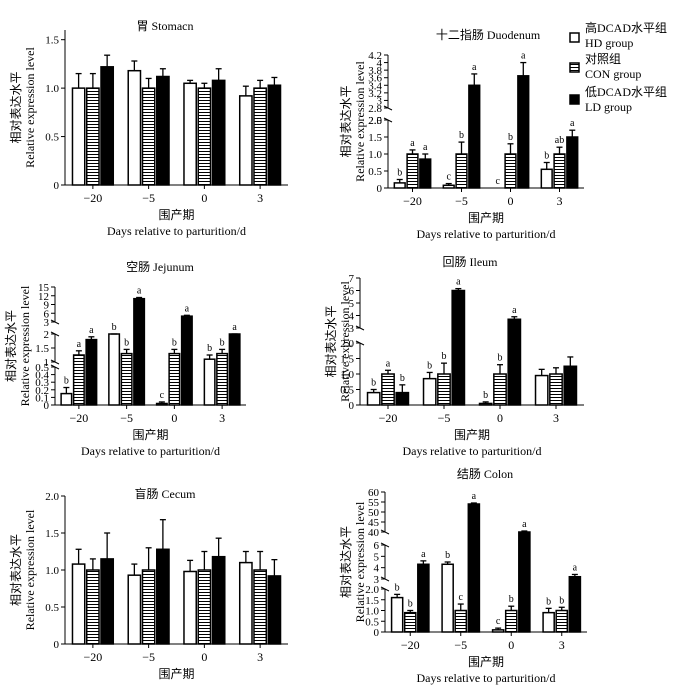 The width and height of the screenshot is (700, 686). I want to click on y-tick-label: 40, so click(374, 533).